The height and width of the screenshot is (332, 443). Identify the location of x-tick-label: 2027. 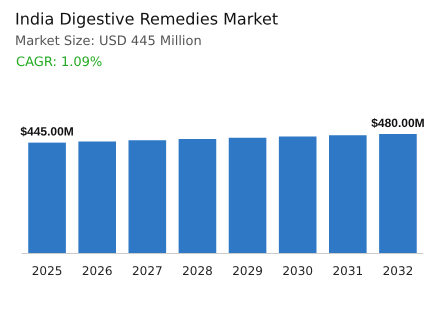
(147, 271).